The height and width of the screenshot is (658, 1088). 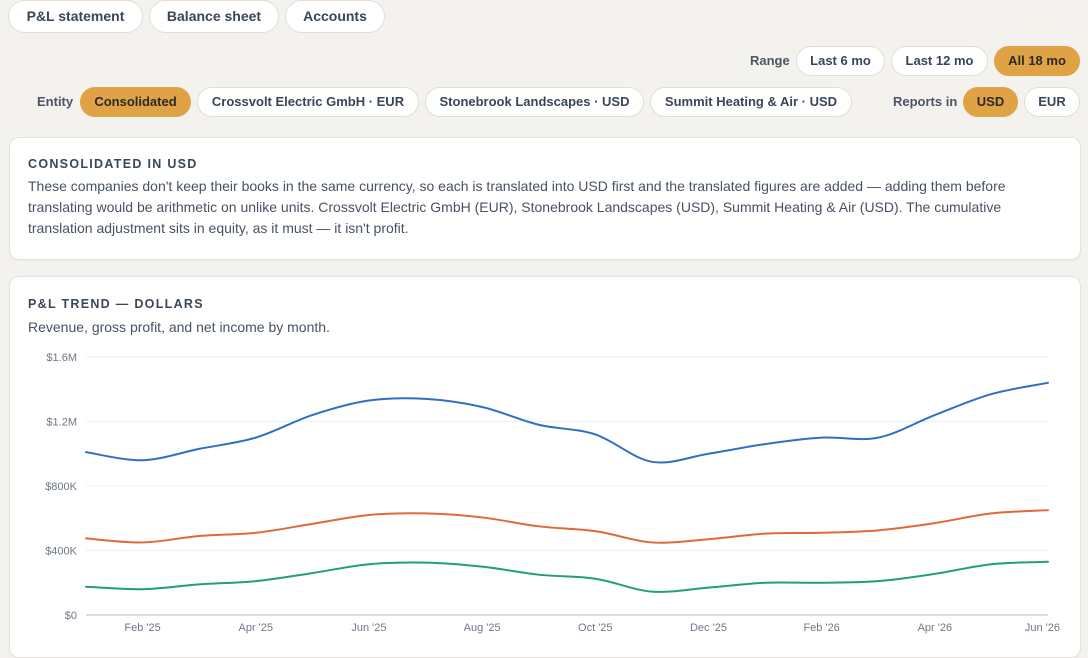 What do you see at coordinates (1037, 61) in the screenshot?
I see `range-option-all-18: All 18 mo` at bounding box center [1037, 61].